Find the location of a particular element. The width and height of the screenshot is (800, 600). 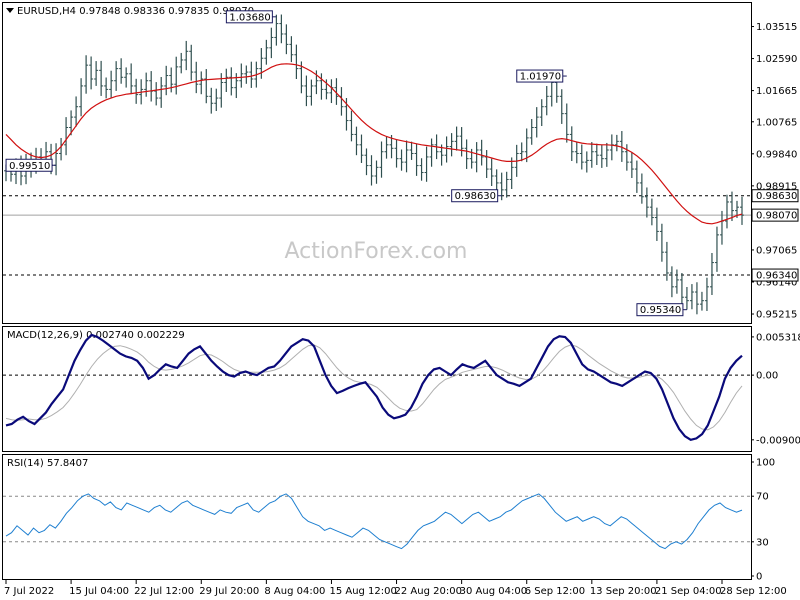

annotation-label: 0.95340 is located at coordinates (660, 310).